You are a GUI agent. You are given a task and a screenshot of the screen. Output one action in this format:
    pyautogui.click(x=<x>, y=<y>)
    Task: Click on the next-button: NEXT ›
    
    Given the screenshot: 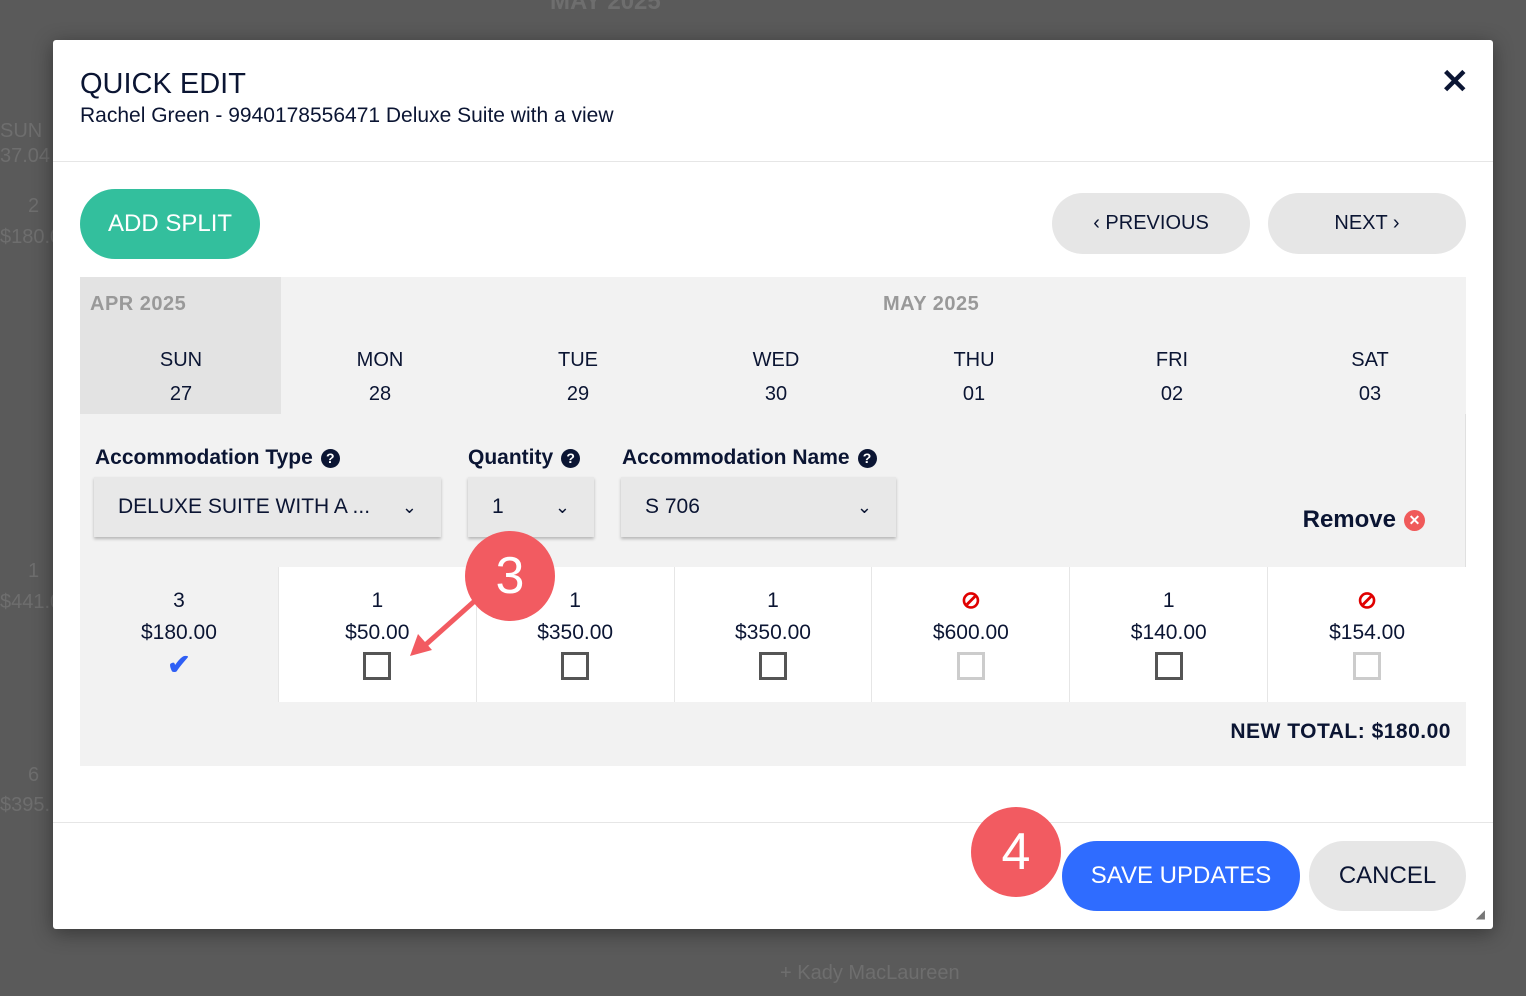 What is the action you would take?
    pyautogui.click(x=1367, y=223)
    